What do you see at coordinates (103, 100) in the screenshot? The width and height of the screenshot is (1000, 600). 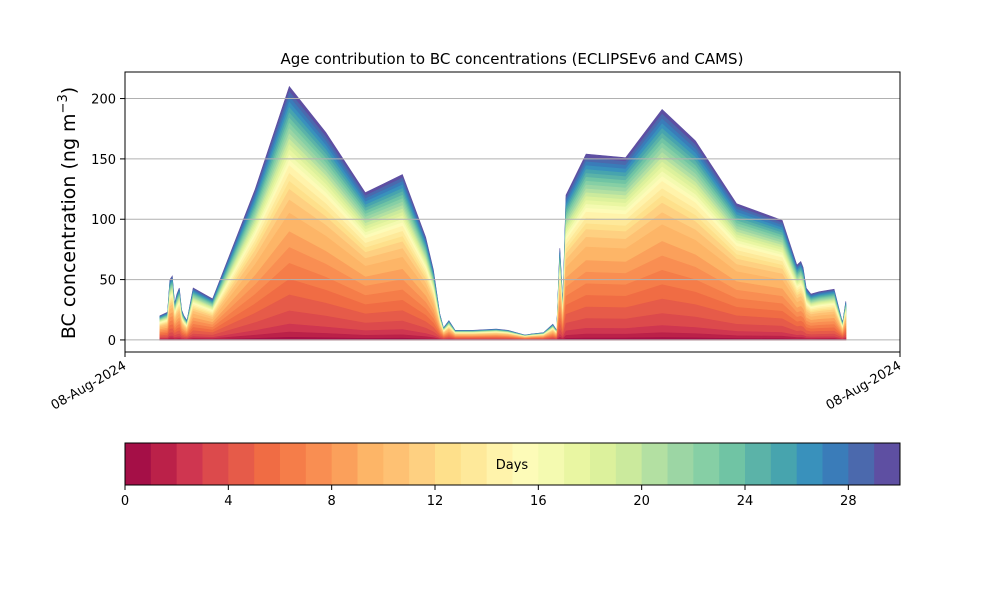 I see `y-tick-label: 200` at bounding box center [103, 100].